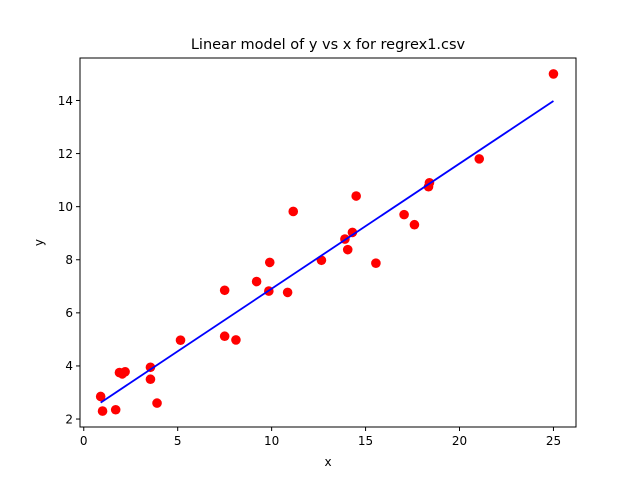 The width and height of the screenshot is (640, 480). What do you see at coordinates (84, 441) in the screenshot?
I see `x-tick-label: 0` at bounding box center [84, 441].